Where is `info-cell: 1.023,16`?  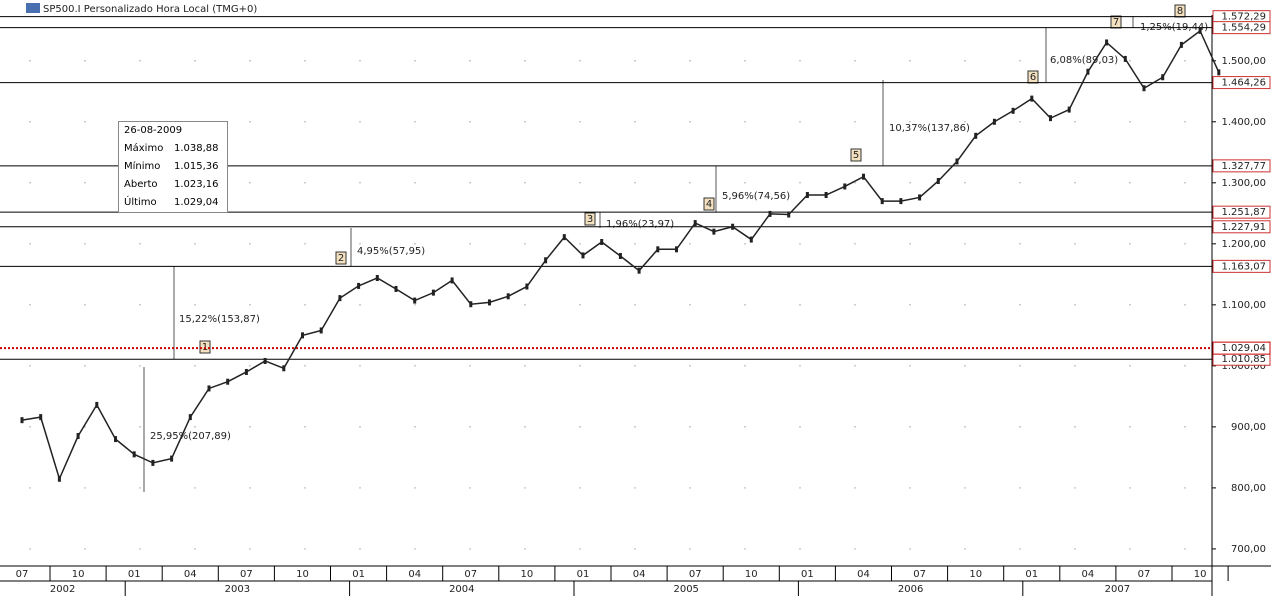 info-cell: 1.023,16 is located at coordinates (196, 184).